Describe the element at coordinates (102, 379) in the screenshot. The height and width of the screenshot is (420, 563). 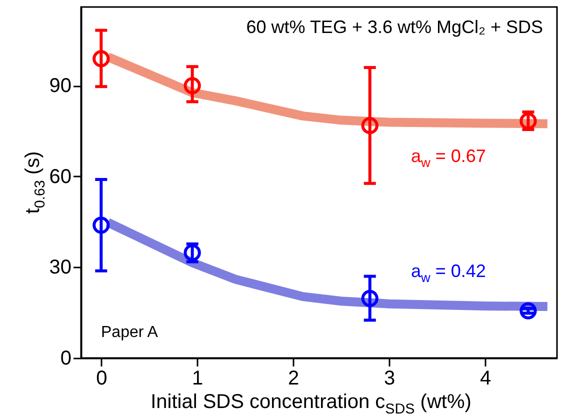
I see `x-tick-label: 0` at that location.